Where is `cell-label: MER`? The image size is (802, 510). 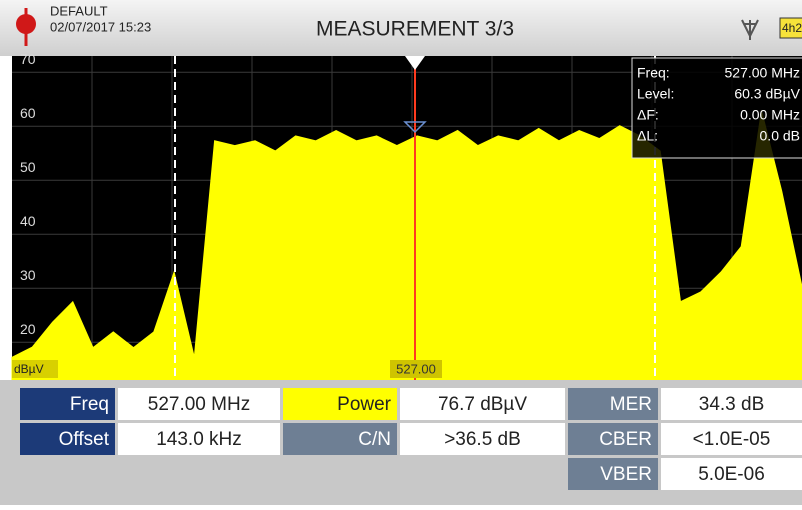
cell-label: MER is located at coordinates (631, 404).